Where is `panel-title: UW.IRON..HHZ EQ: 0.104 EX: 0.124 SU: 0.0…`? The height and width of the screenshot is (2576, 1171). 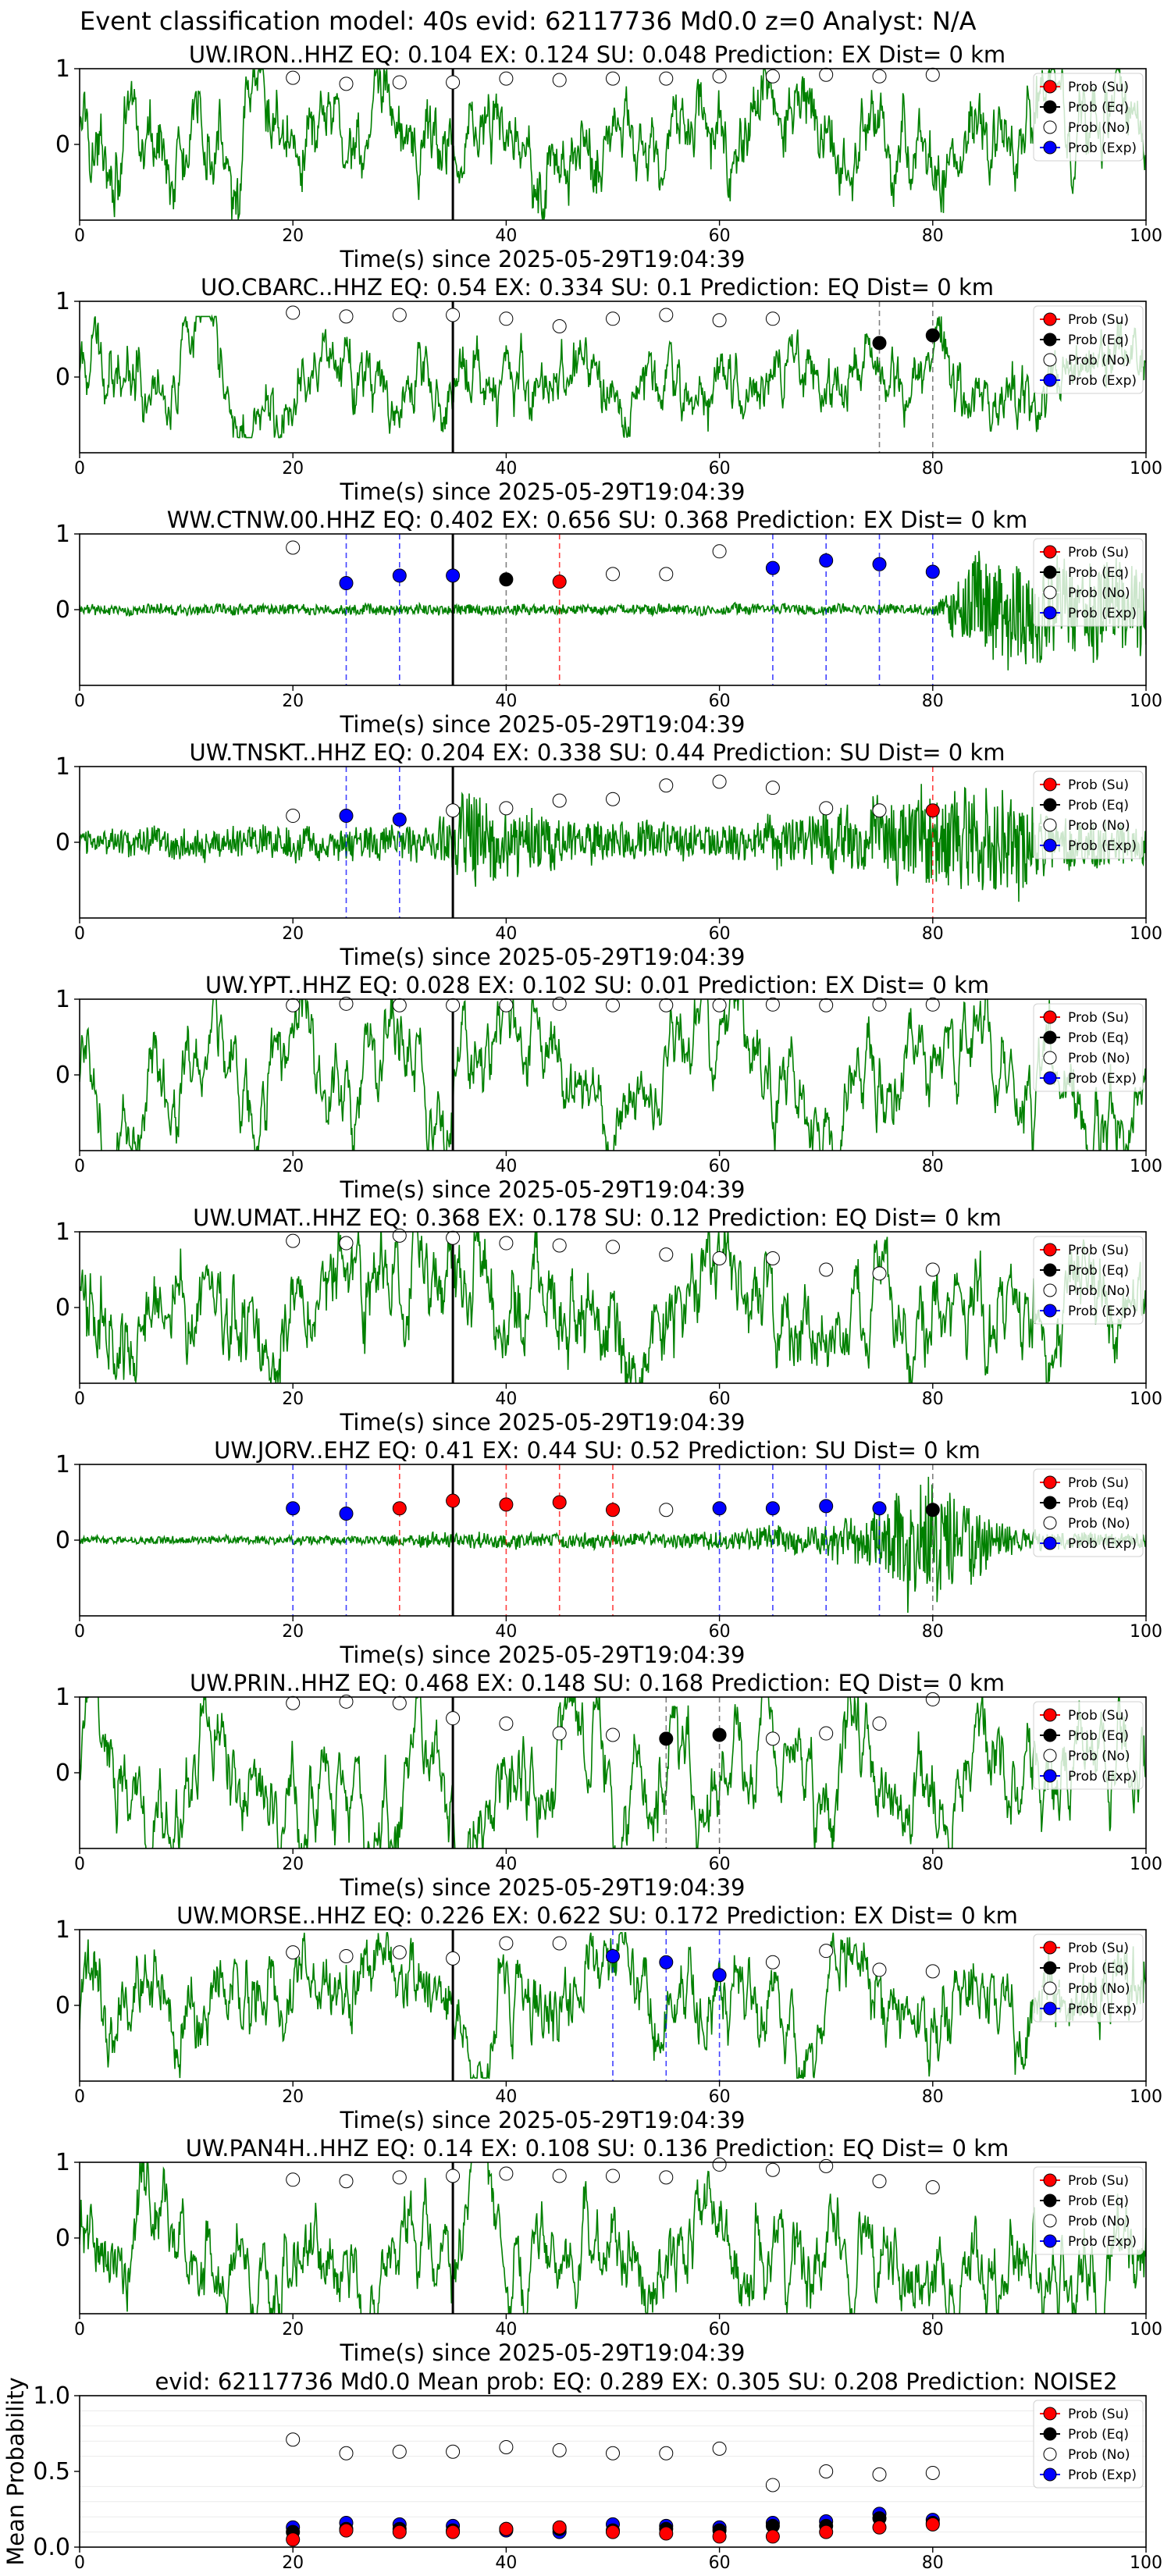
panel-title: UW.IRON..HHZ EQ: 0.104 EX: 0.124 SU: 0.0… is located at coordinates (597, 54).